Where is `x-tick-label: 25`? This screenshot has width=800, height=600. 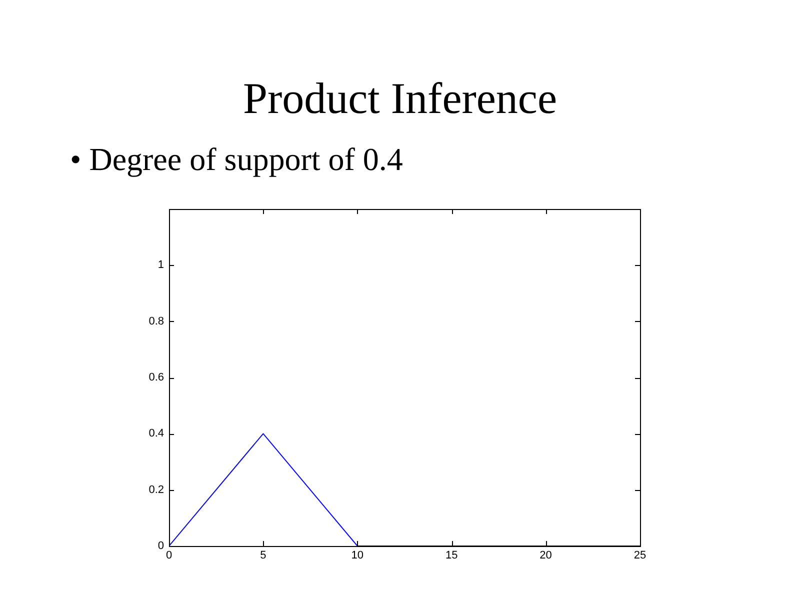 x-tick-label: 25 is located at coordinates (640, 556).